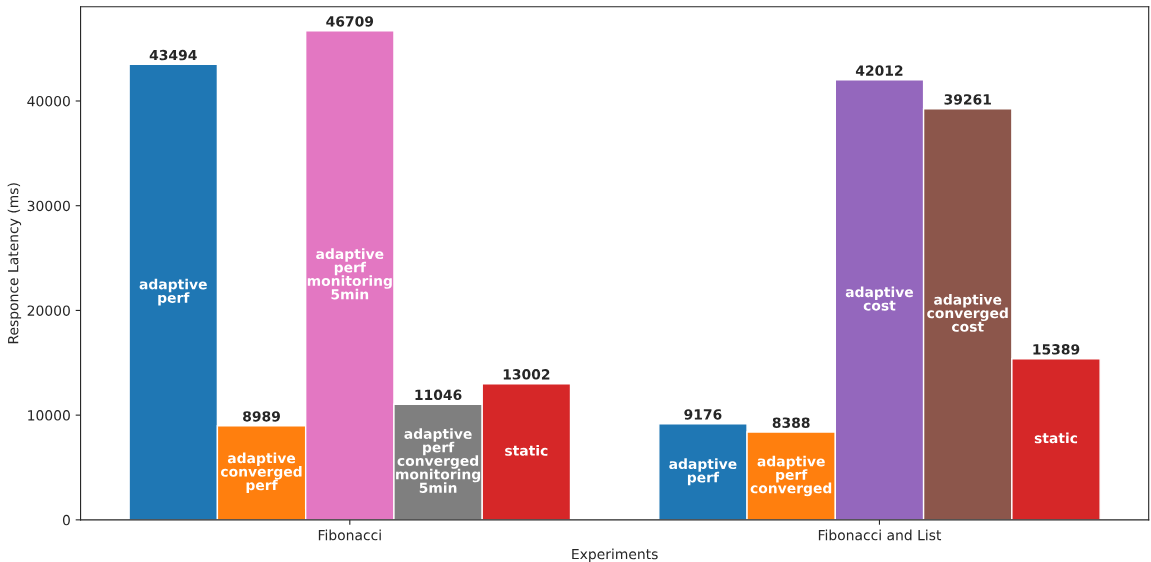  I want to click on data-label: 43494, so click(173, 55).